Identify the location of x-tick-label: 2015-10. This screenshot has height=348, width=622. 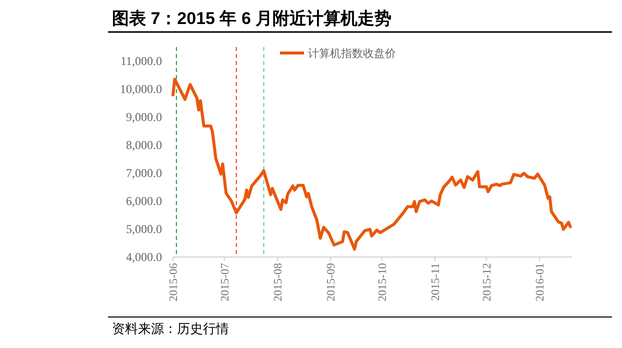
(382, 282).